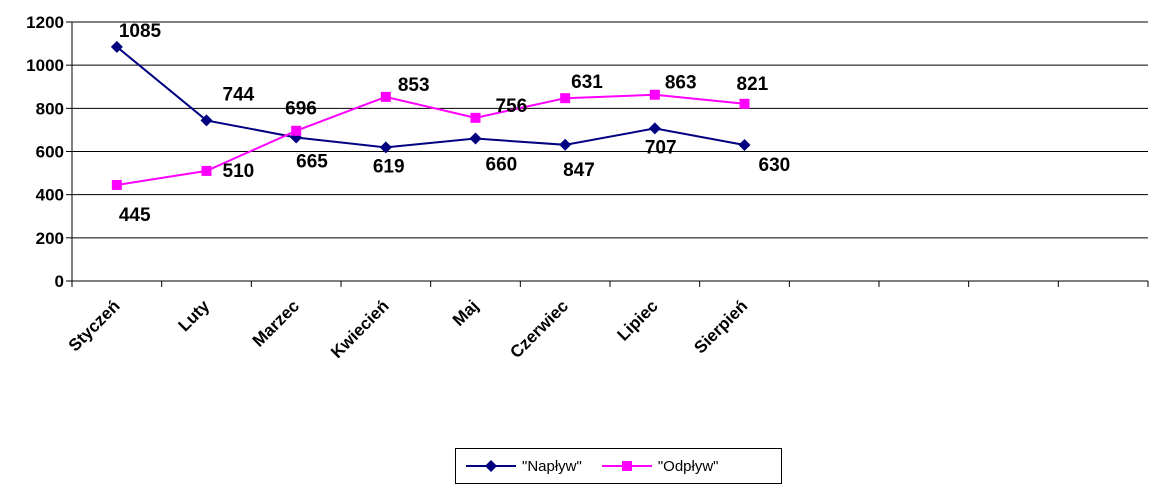 Image resolution: width=1156 pixels, height=487 pixels. Describe the element at coordinates (502, 165) in the screenshot. I see `napplyw-data-label-4: 660` at that location.